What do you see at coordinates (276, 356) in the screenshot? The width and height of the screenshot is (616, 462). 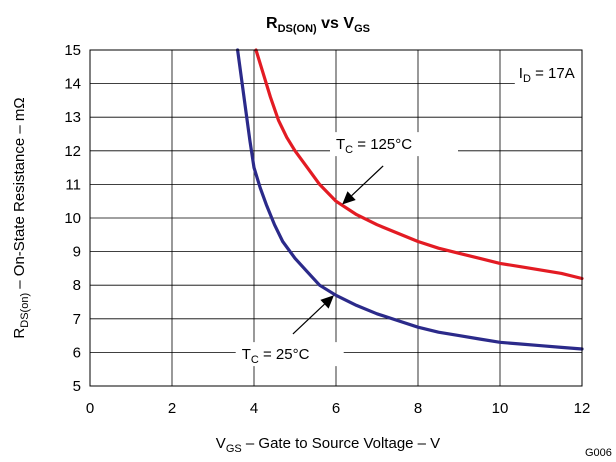 I see `series-label-1: TC = 25°C` at bounding box center [276, 356].